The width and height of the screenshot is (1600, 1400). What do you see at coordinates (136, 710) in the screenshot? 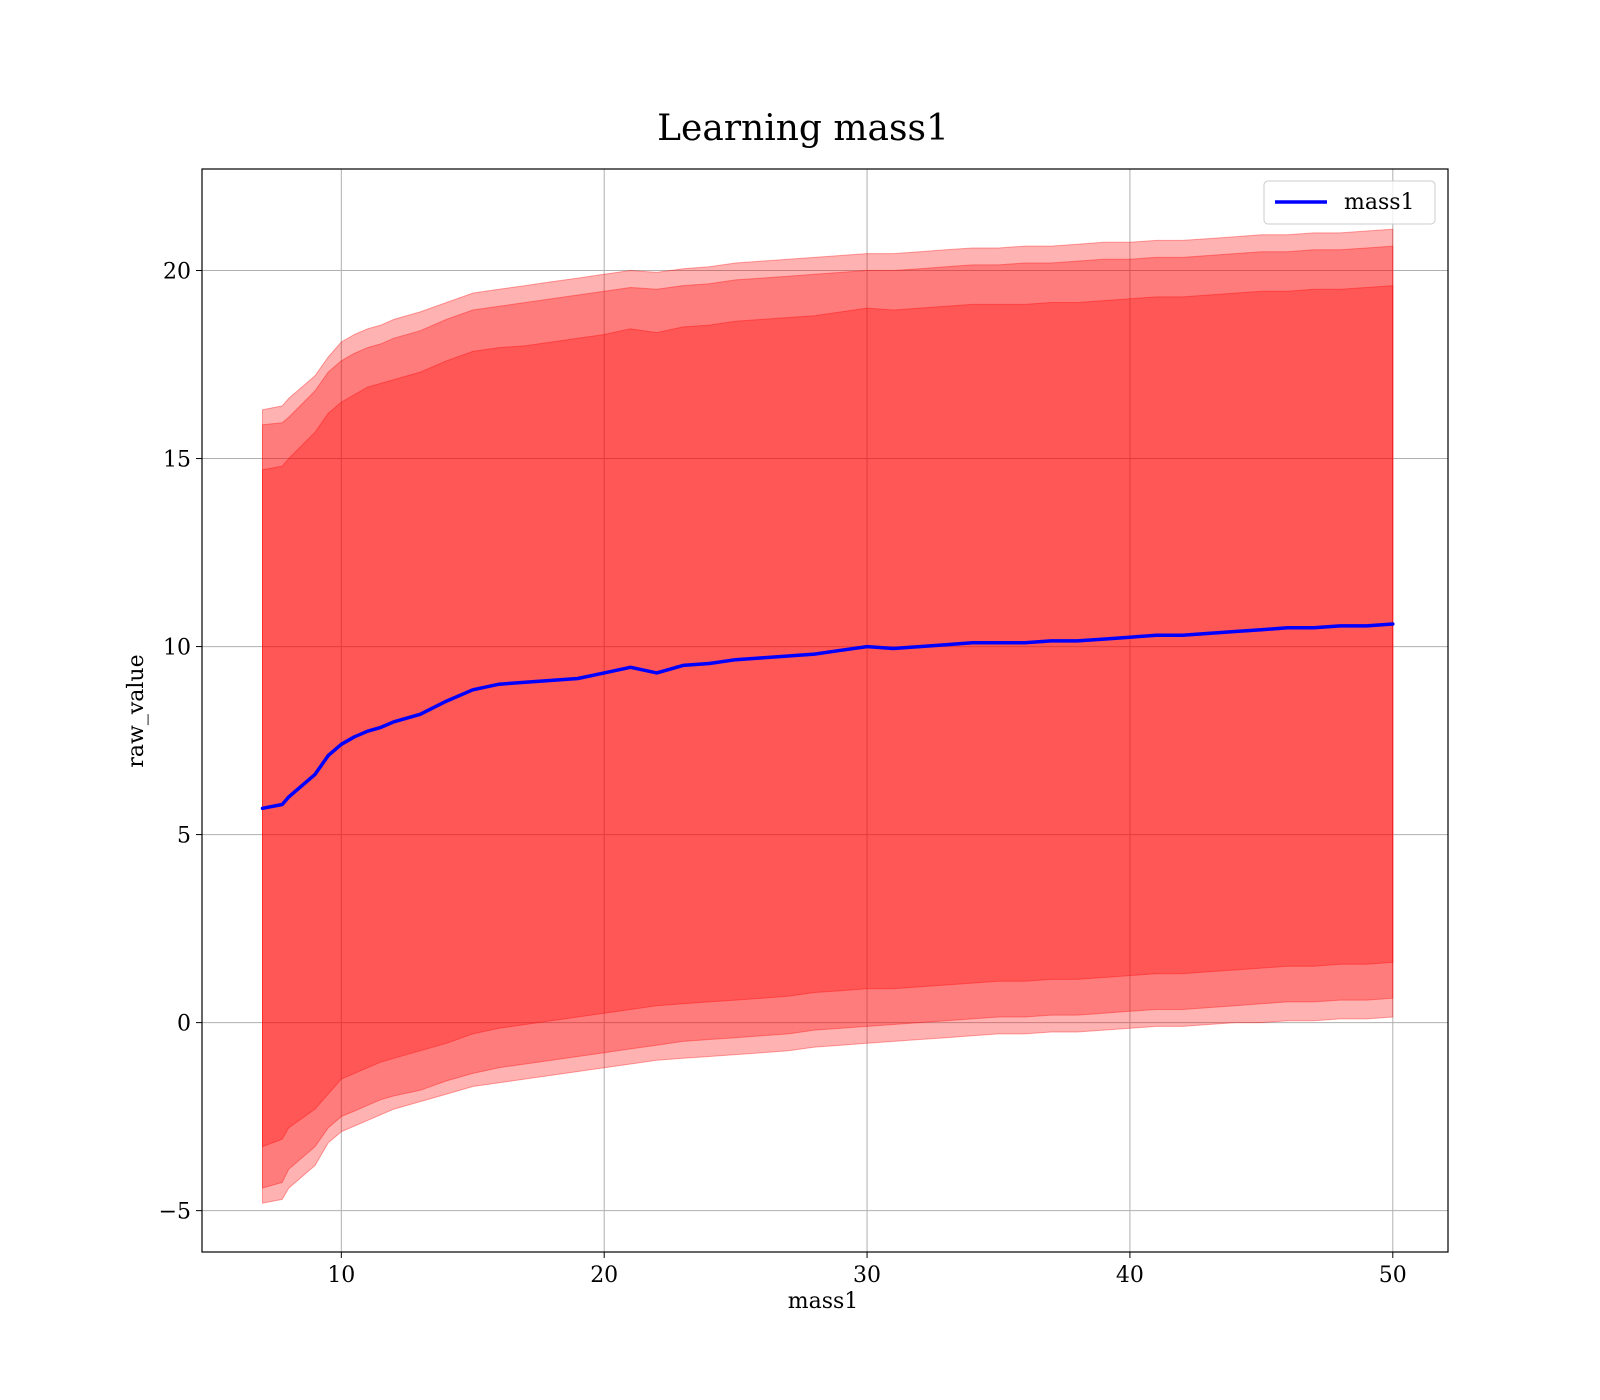
I see `y-axis-title: raw_value` at bounding box center [136, 710].